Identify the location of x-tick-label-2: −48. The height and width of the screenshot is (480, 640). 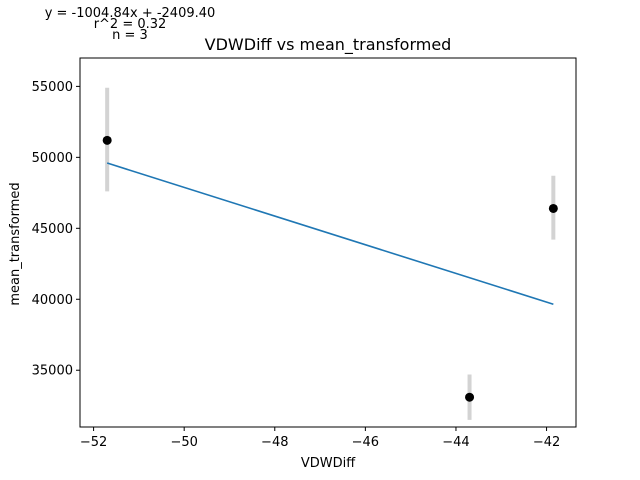
(274, 442).